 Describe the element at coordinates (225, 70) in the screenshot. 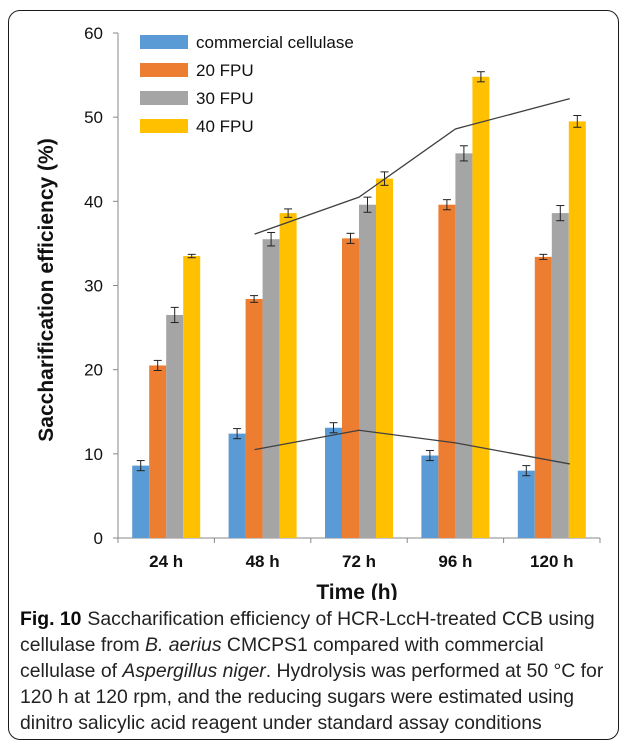

I see `legend-label: 20 FPU` at that location.